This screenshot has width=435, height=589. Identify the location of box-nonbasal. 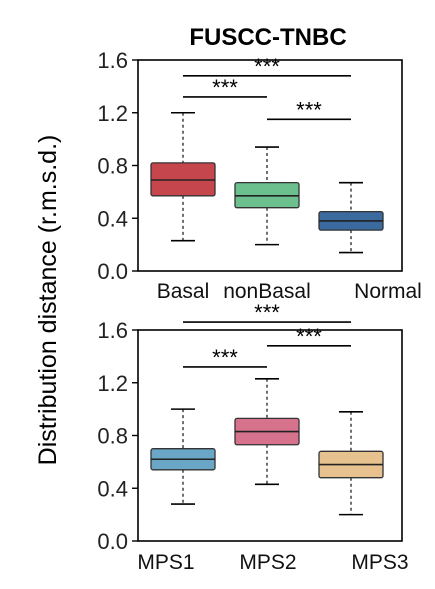
(267, 196).